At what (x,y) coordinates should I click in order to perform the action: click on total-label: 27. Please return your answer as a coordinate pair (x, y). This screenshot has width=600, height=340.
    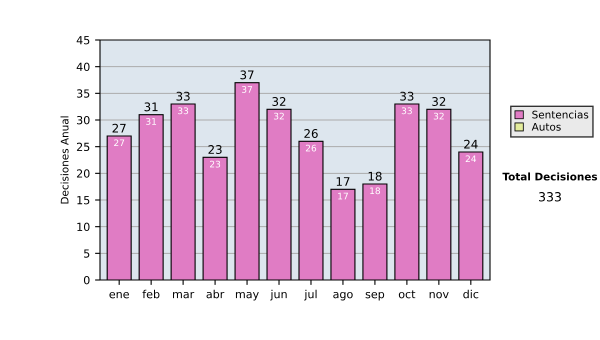
    Looking at the image, I should click on (119, 128).